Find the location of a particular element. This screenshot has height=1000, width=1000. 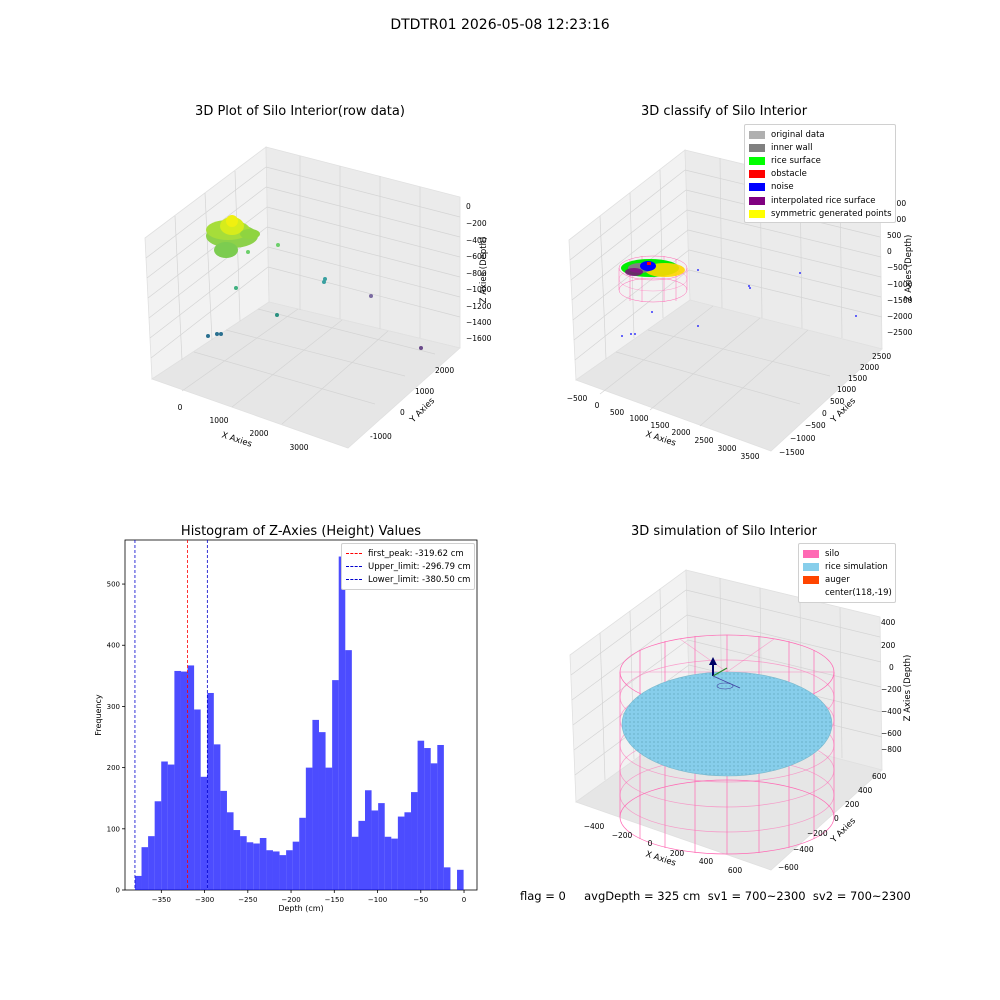

classify-ytick-1: −1000 is located at coordinates (803, 438).